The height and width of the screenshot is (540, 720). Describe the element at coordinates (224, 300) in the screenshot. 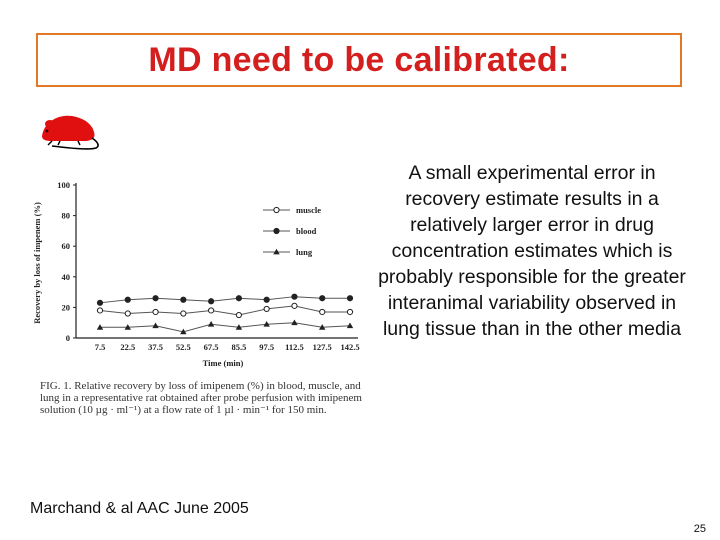

I see `series-line-blood` at that location.